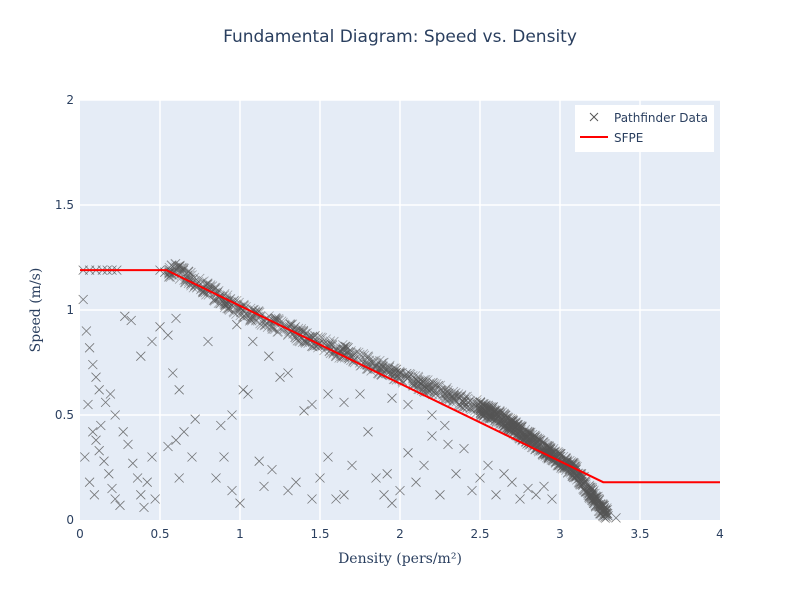 The width and height of the screenshot is (800, 600). I want to click on y-tick-label: 1.5, so click(64, 205).